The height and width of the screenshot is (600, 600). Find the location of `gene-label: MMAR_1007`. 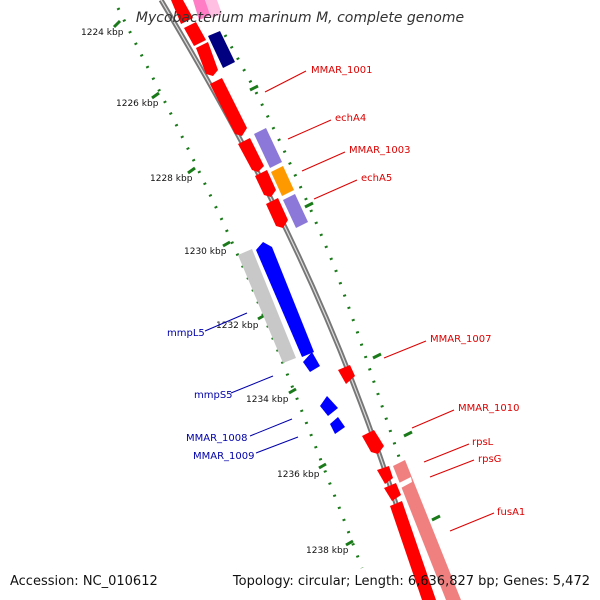

gene-label: MMAR_1007 is located at coordinates (461, 339).